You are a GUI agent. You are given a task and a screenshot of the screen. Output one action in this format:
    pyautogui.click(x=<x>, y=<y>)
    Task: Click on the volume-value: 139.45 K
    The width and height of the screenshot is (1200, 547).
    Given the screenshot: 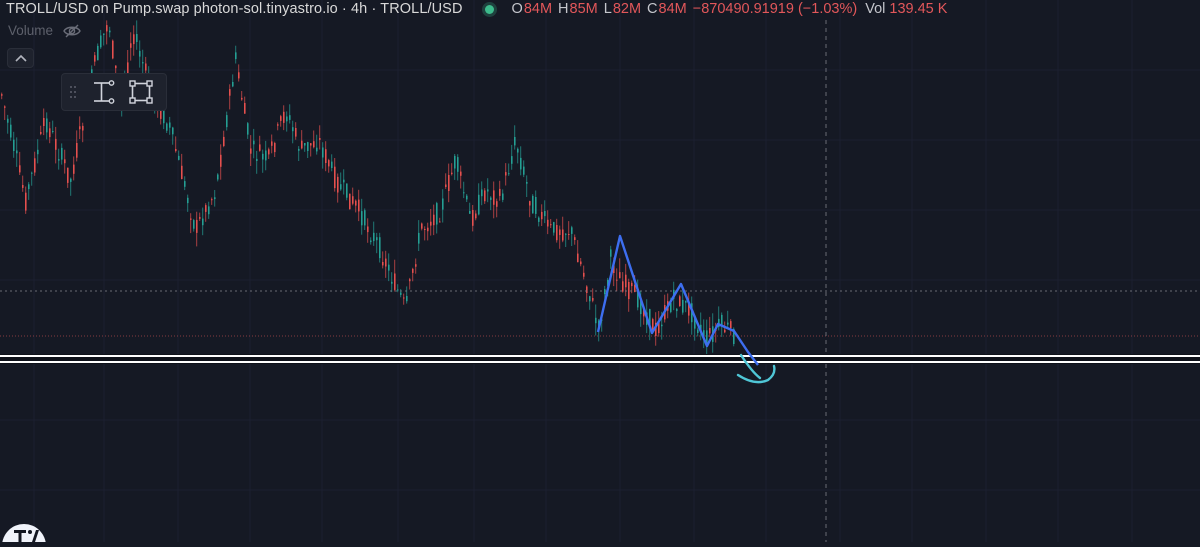 What is the action you would take?
    pyautogui.click(x=918, y=9)
    